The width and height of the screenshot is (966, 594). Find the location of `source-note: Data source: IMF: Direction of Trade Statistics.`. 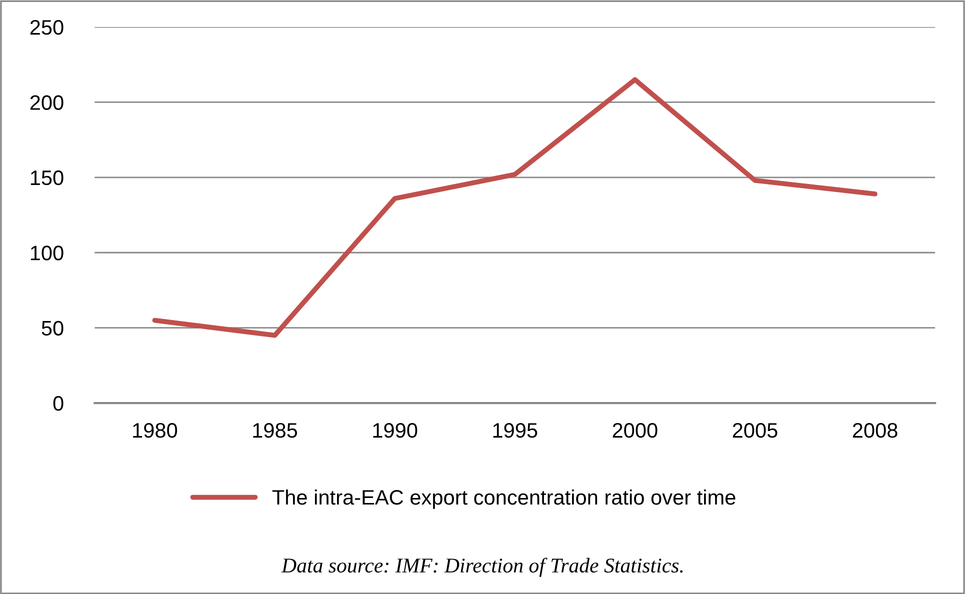

source-note: Data source: IMF: Direction of Trade Statistics. is located at coordinates (482, 567).